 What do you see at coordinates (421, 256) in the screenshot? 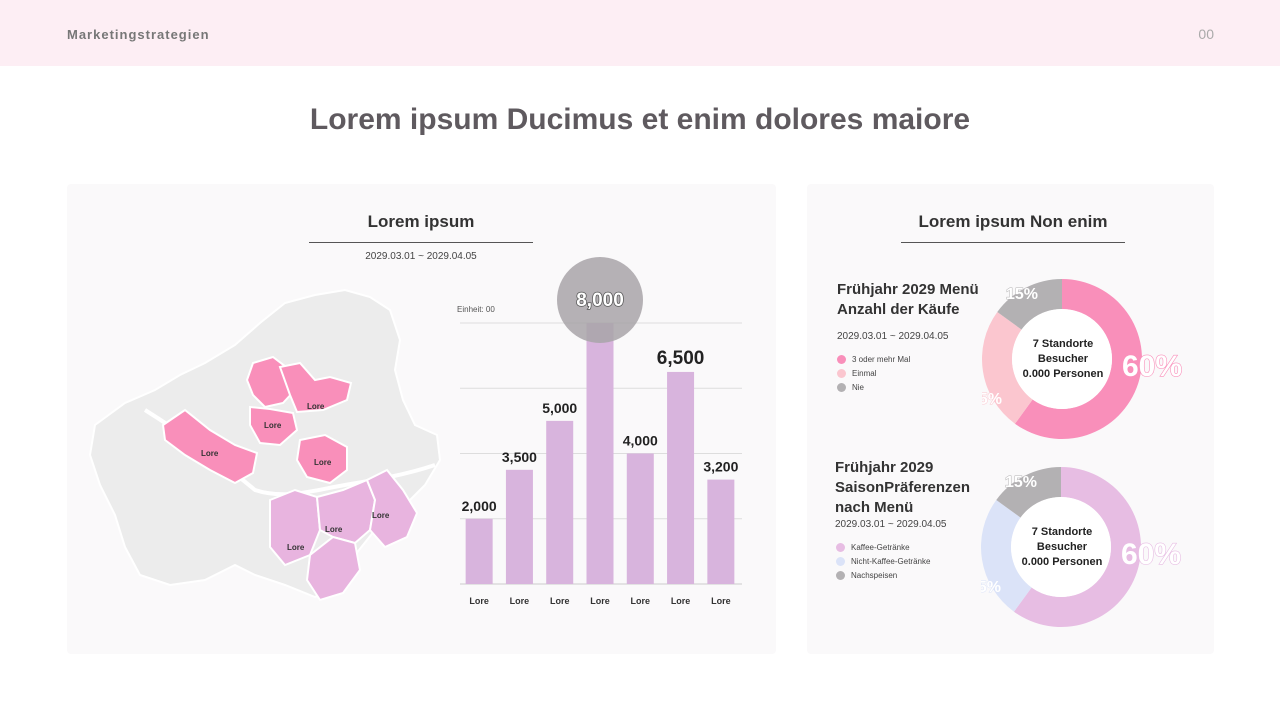
I see `left-panel-date: 2029.03.01 ~ 2029.04.05` at bounding box center [421, 256].